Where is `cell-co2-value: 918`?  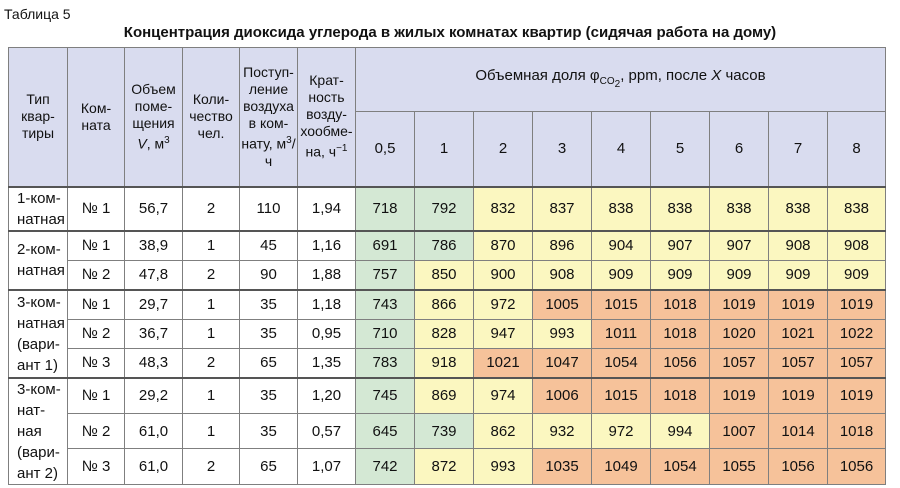
cell-co2-value: 918 is located at coordinates (444, 362).